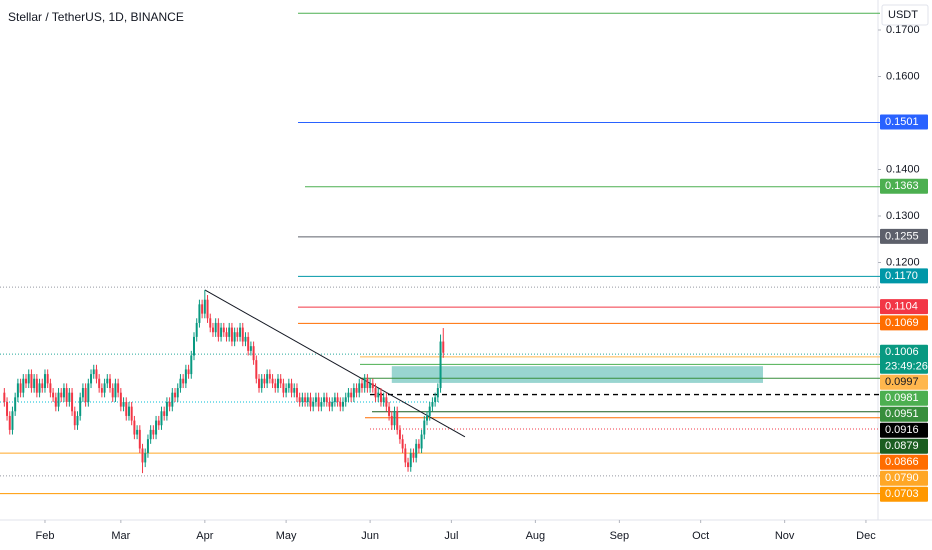 The height and width of the screenshot is (550, 932). I want to click on price-label: 0.0997, so click(902, 382).